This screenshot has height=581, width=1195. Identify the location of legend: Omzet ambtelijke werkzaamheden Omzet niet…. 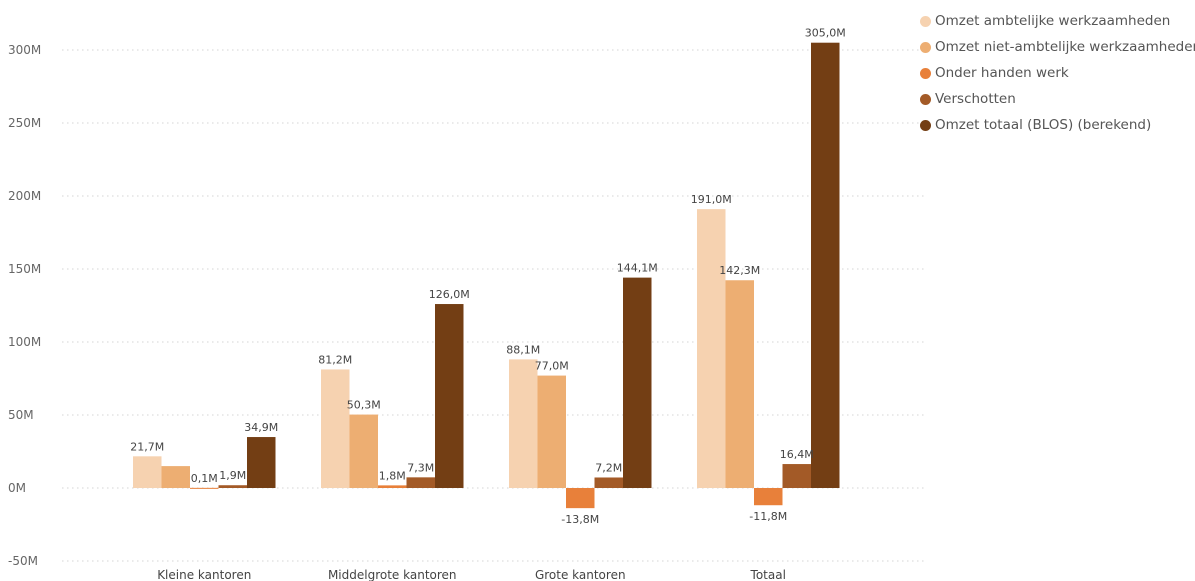
(1057, 73).